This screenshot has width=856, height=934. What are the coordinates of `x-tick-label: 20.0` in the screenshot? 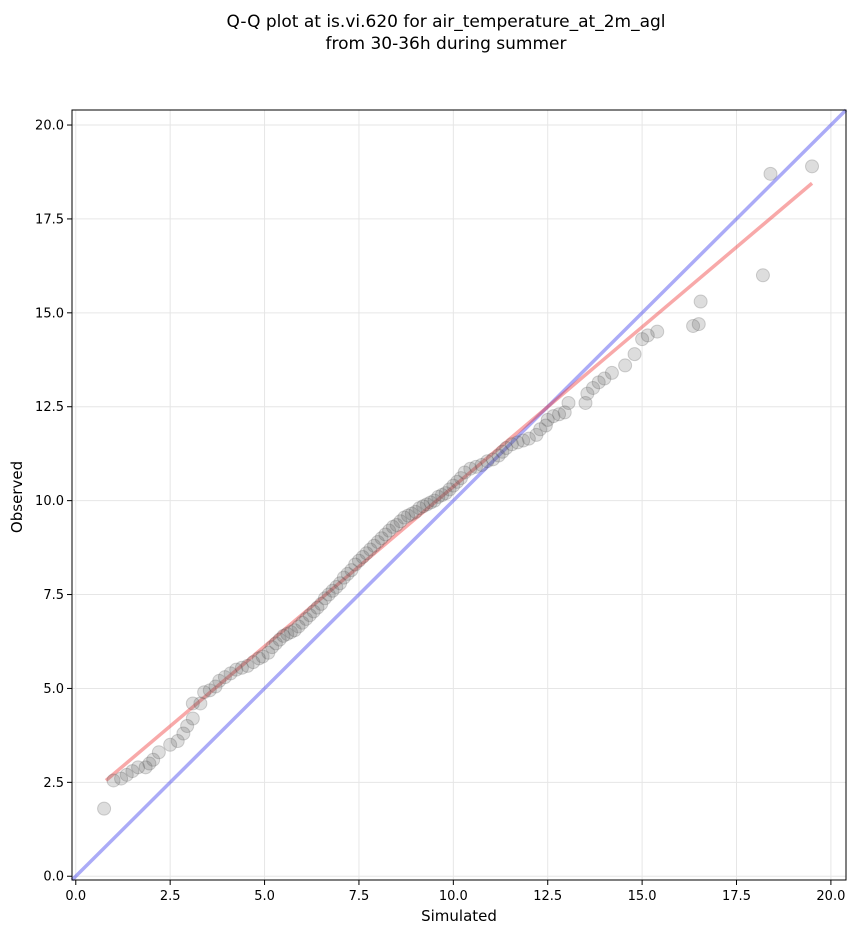 It's located at (830, 896).